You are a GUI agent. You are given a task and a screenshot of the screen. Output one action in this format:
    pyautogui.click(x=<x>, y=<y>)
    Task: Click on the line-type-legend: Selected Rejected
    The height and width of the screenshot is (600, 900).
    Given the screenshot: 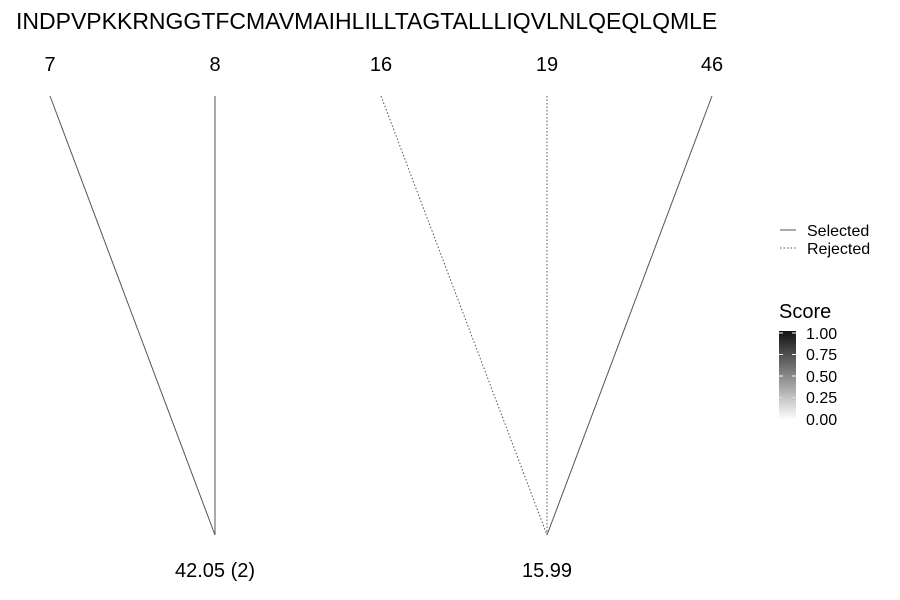 What is the action you would take?
    pyautogui.click(x=825, y=240)
    